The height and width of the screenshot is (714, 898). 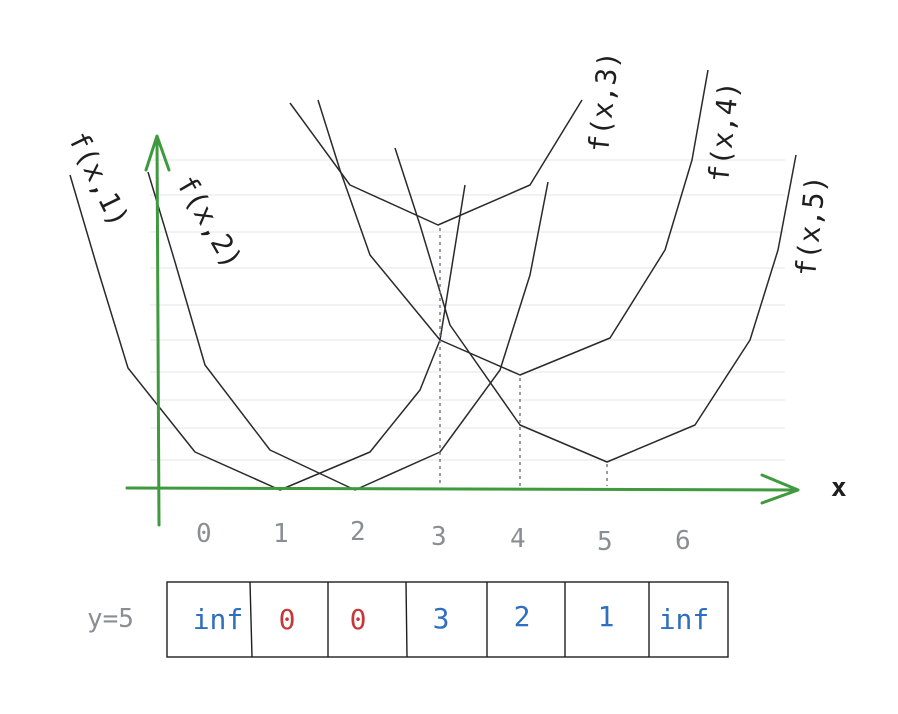 I want to click on array-row-label: y=5, so click(x=110, y=619).